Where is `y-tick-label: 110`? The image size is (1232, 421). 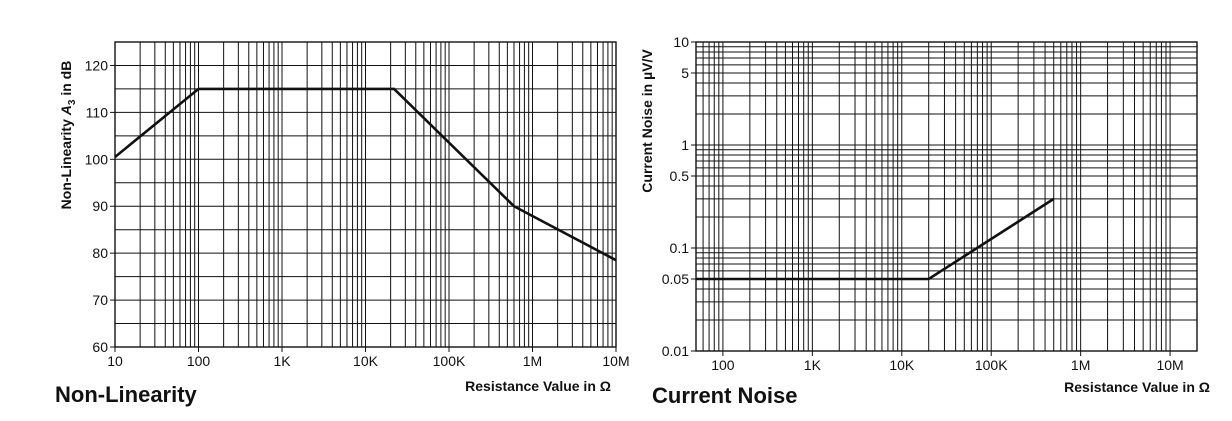 y-tick-label: 110 is located at coordinates (97, 112).